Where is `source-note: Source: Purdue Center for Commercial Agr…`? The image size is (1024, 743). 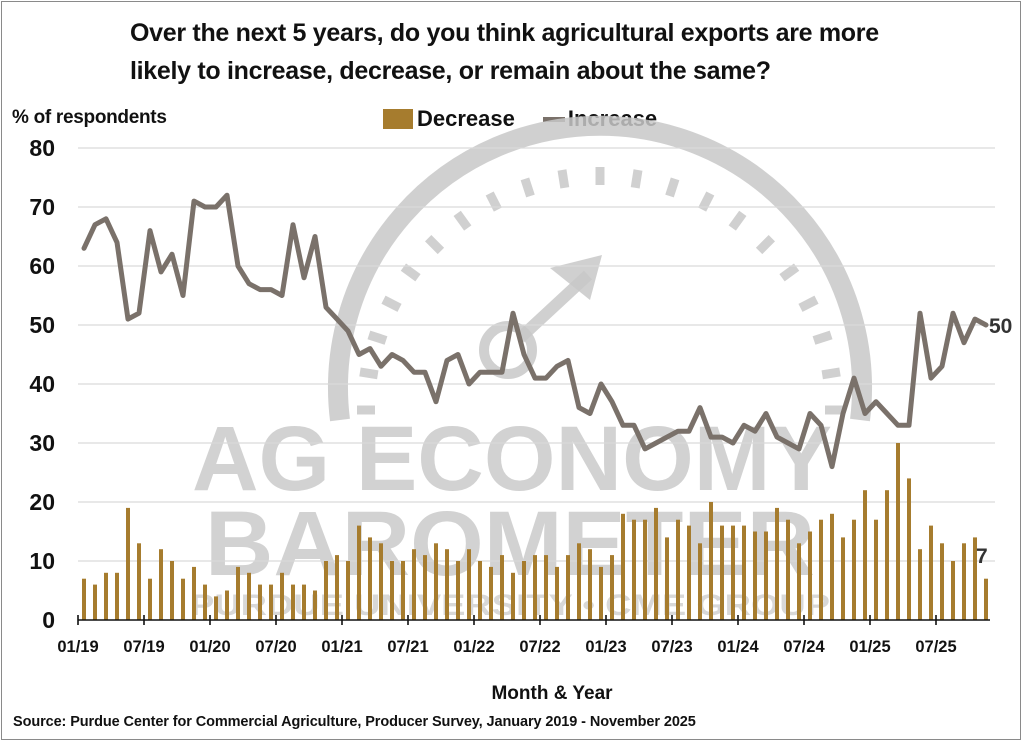
source-note: Source: Purdue Center for Commercial Agr… is located at coordinates (354, 722).